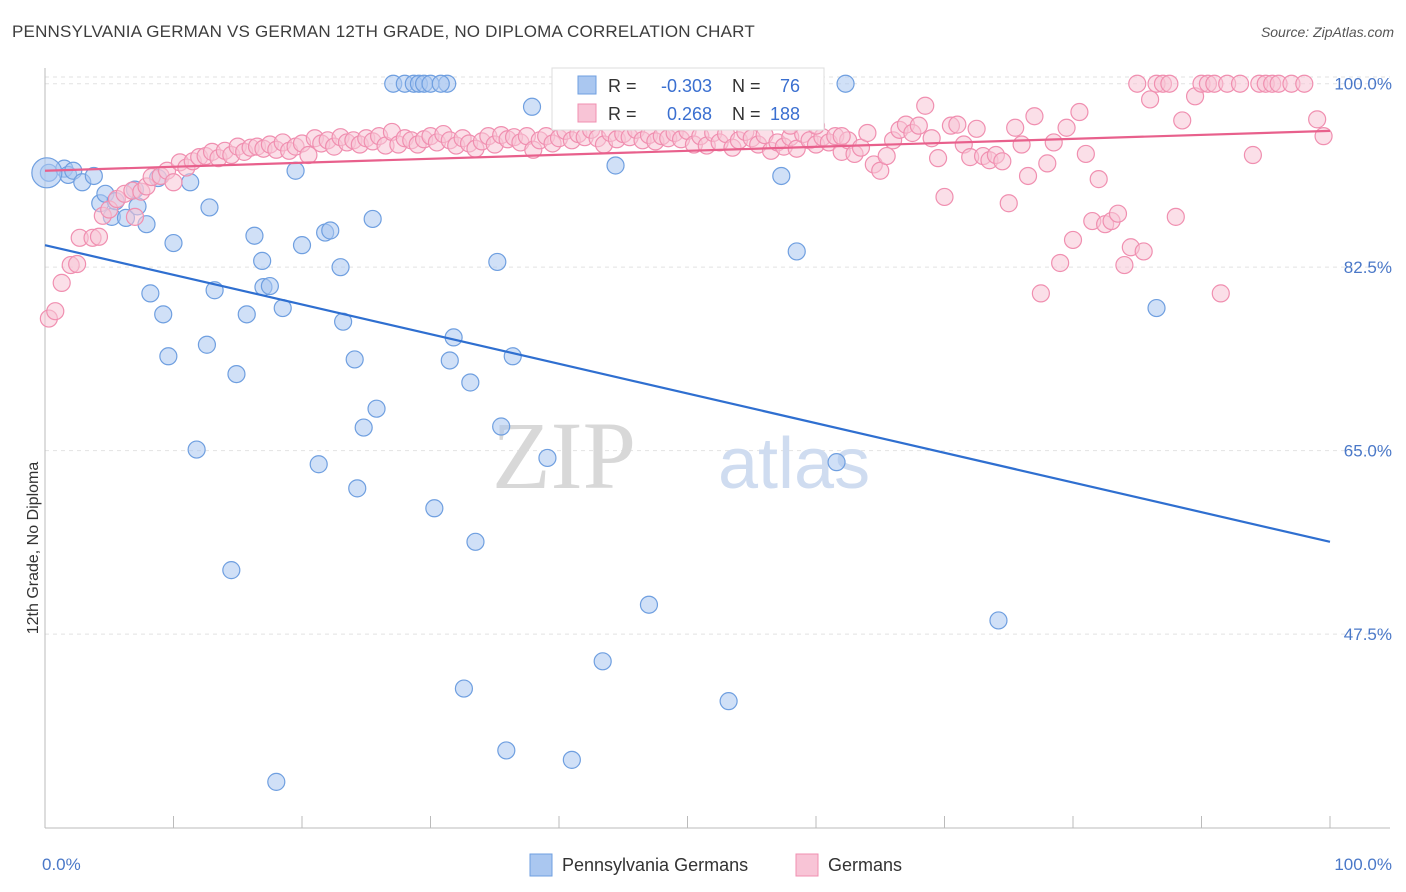 Image resolution: width=1406 pixels, height=892 pixels. I want to click on german-trendline, so click(687, 150).